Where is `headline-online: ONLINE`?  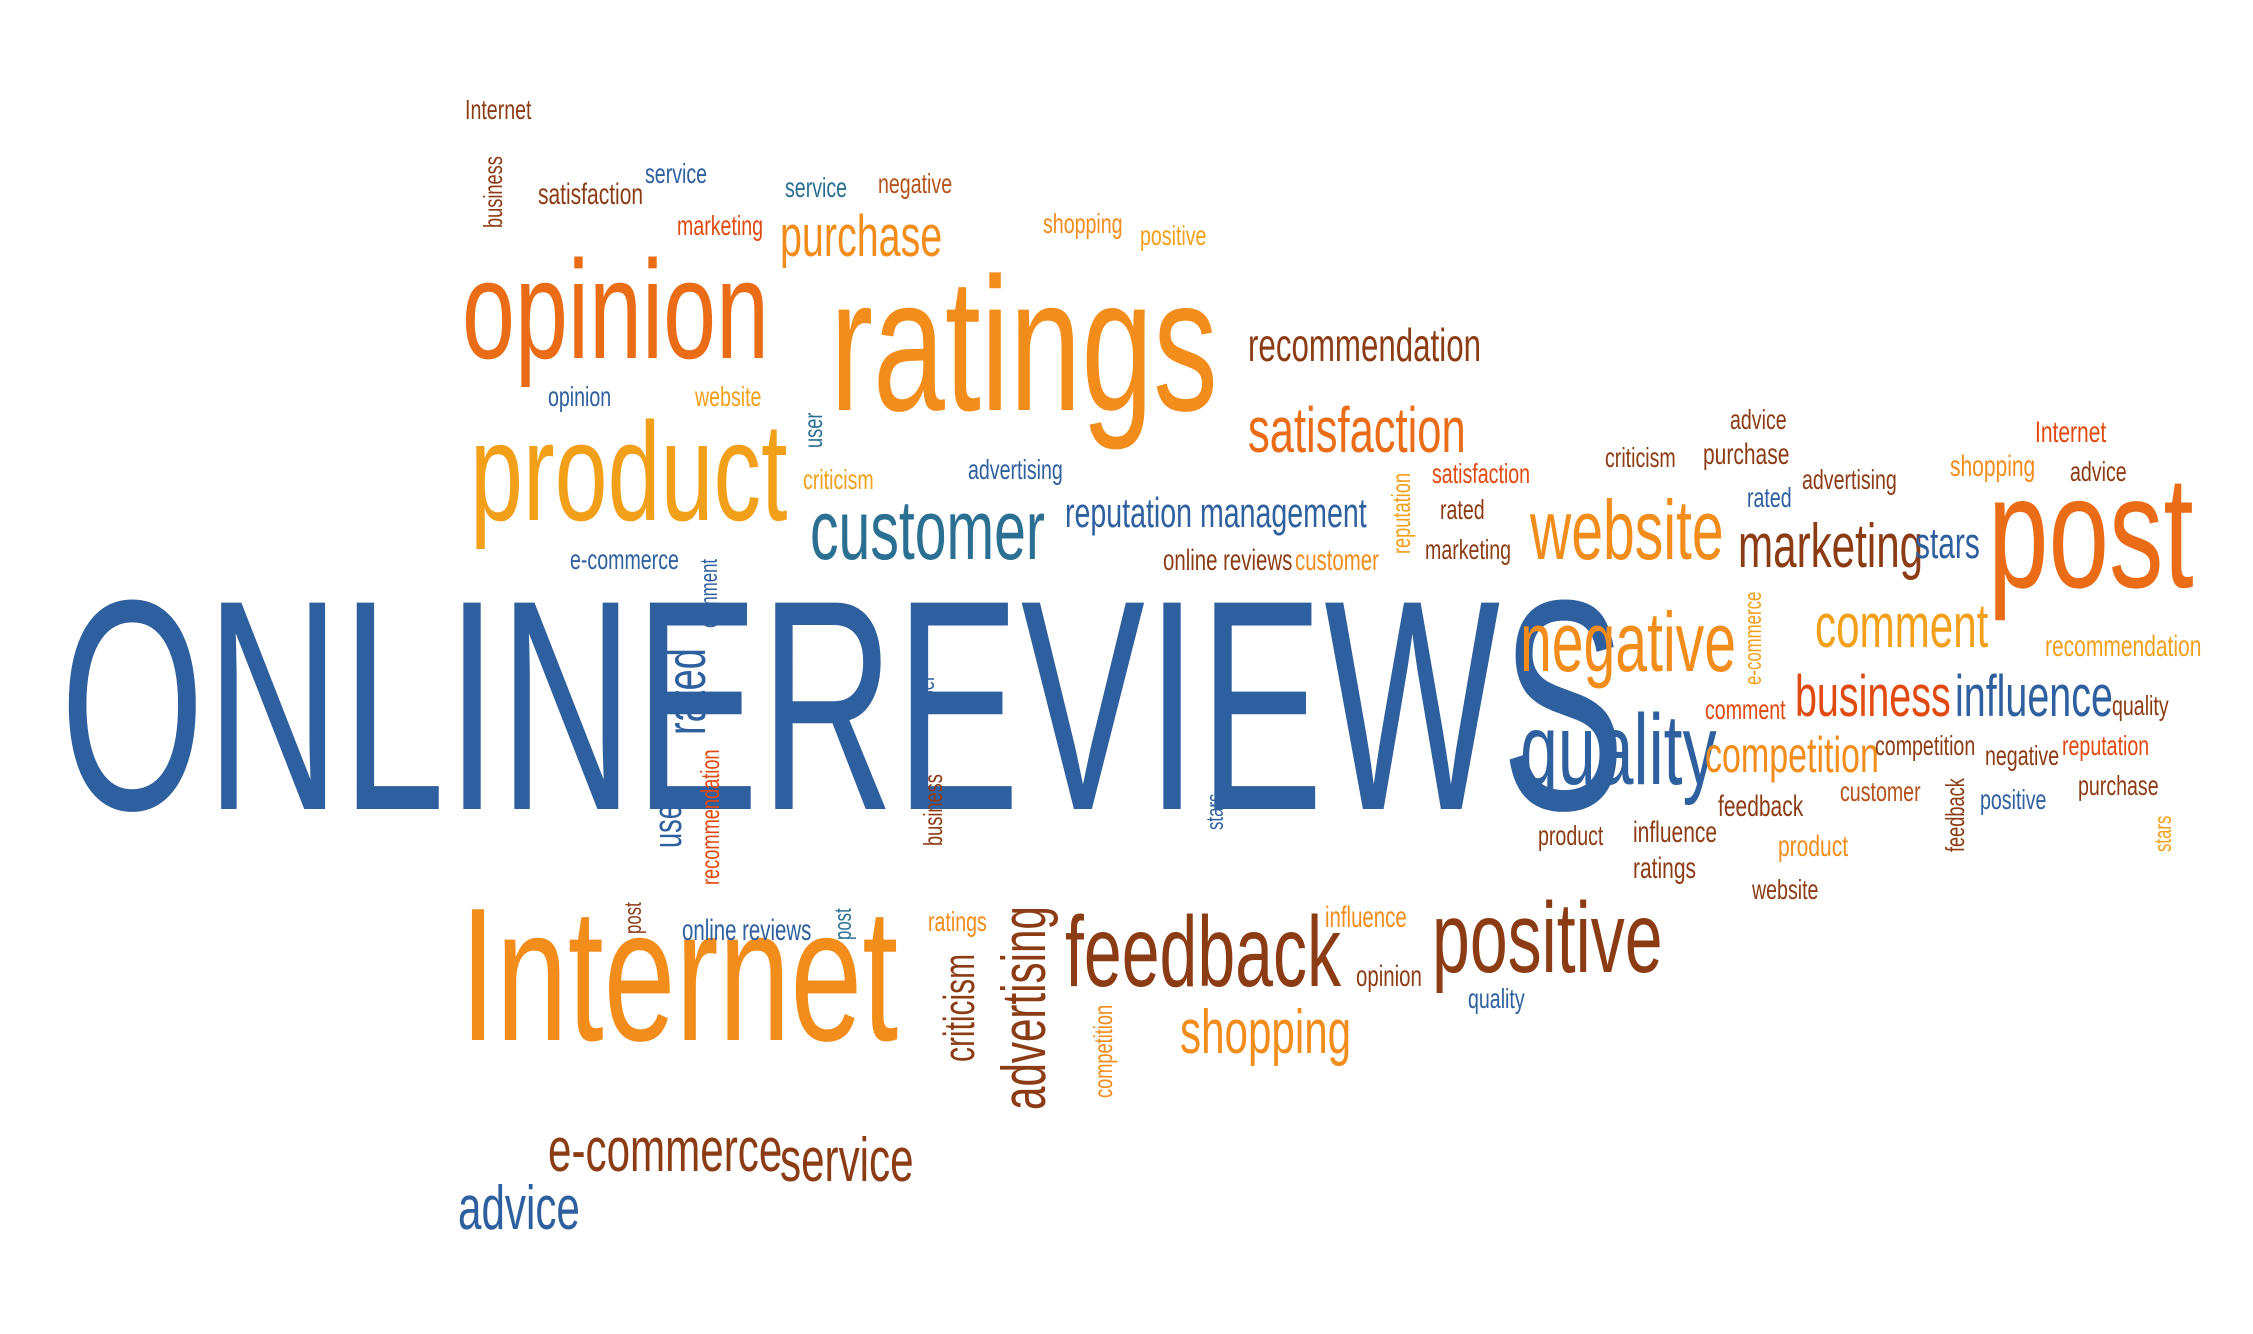
headline-online: ONLINE is located at coordinates (410, 705).